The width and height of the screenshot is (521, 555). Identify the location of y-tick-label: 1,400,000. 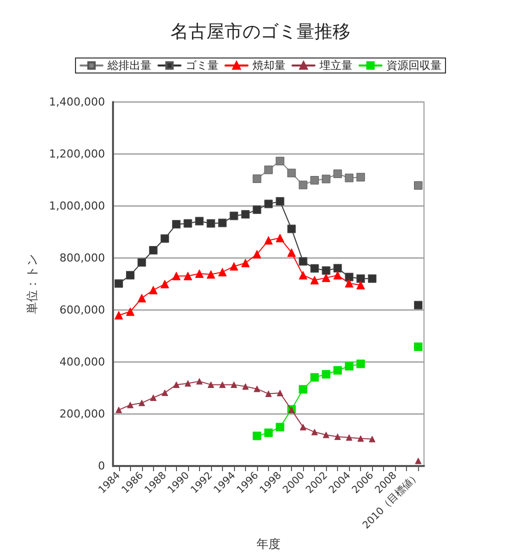
(77, 102).